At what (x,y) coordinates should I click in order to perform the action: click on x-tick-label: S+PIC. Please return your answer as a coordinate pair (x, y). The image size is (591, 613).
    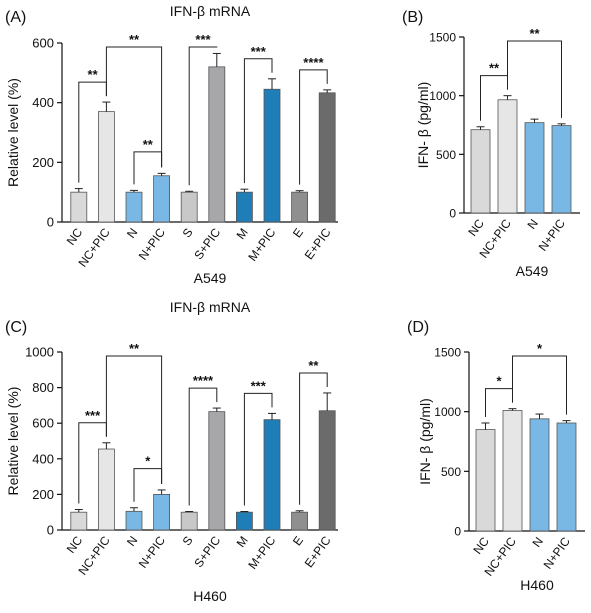
    Looking at the image, I should click on (207, 243).